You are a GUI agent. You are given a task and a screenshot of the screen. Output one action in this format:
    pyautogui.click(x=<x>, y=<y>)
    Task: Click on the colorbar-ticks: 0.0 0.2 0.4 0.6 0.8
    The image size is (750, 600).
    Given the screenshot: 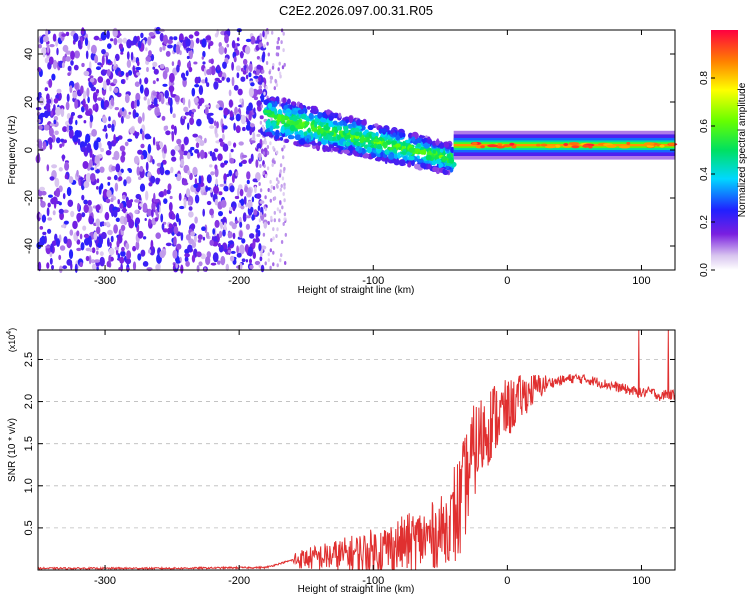 What is the action you would take?
    pyautogui.click(x=707, y=174)
    